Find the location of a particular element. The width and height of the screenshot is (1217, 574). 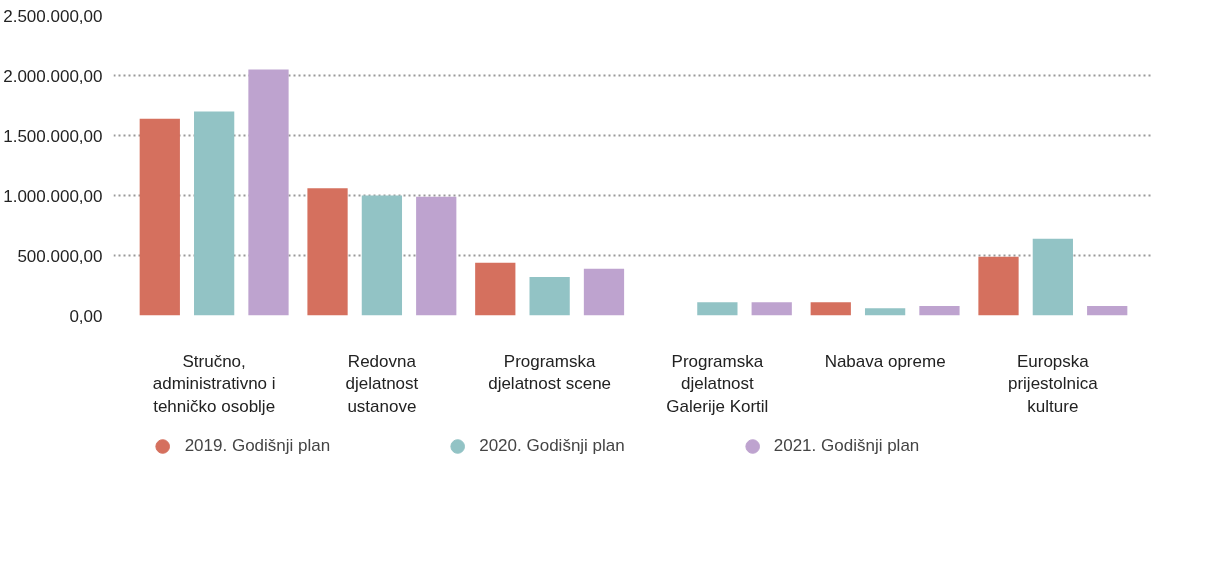

x-tick-label: Nabava opreme is located at coordinates (885, 361).